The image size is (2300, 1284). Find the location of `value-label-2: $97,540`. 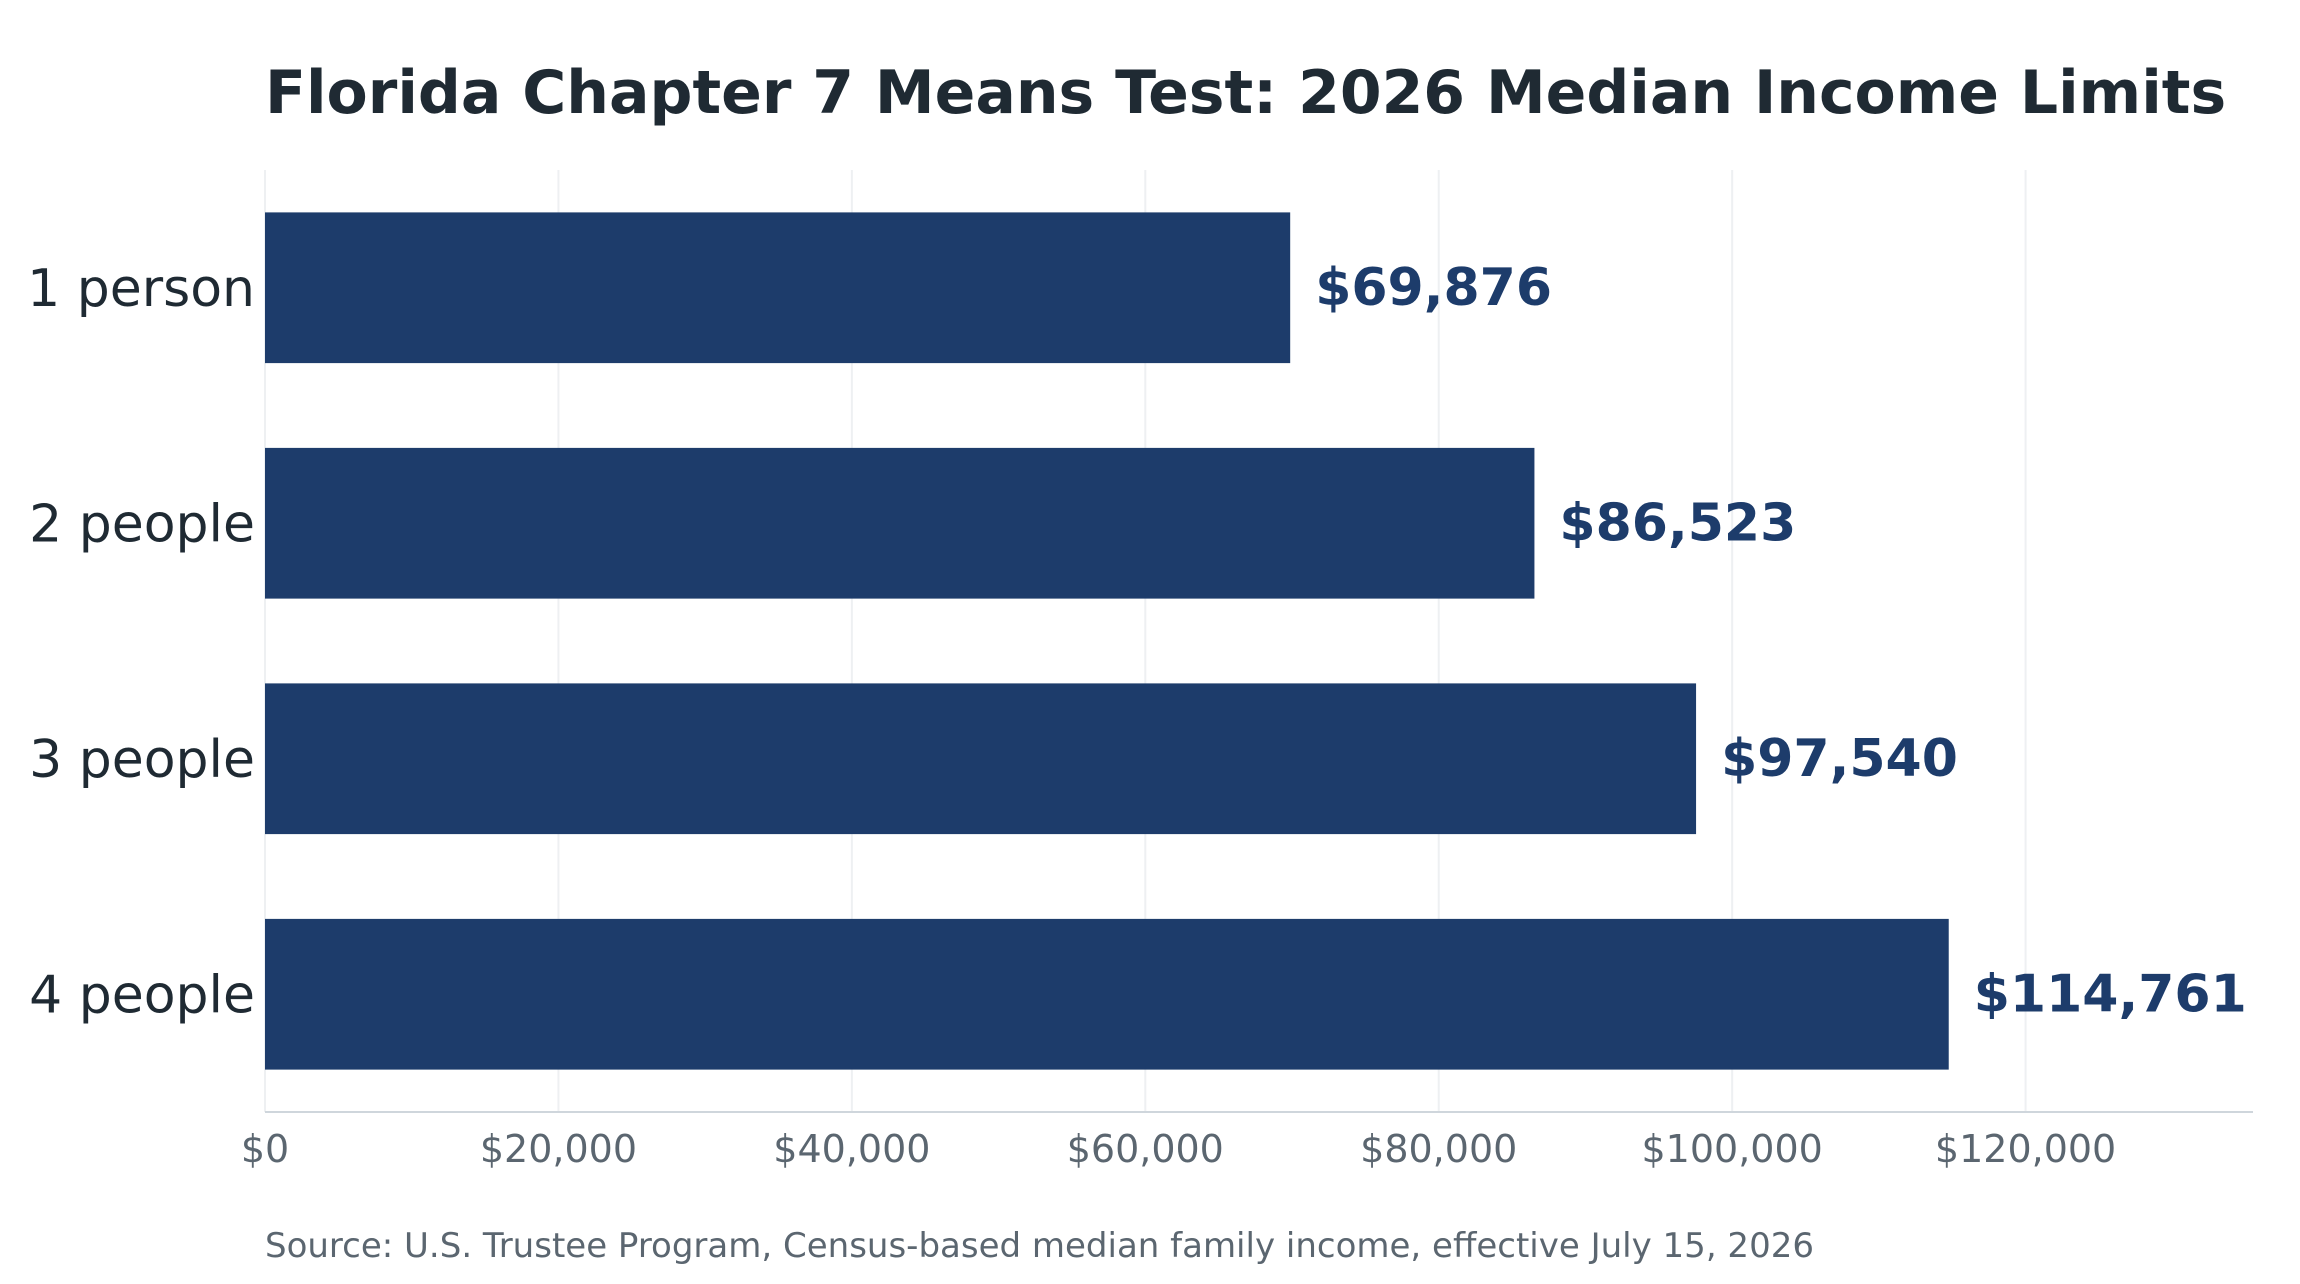

value-label-2: $97,540 is located at coordinates (1839, 759).